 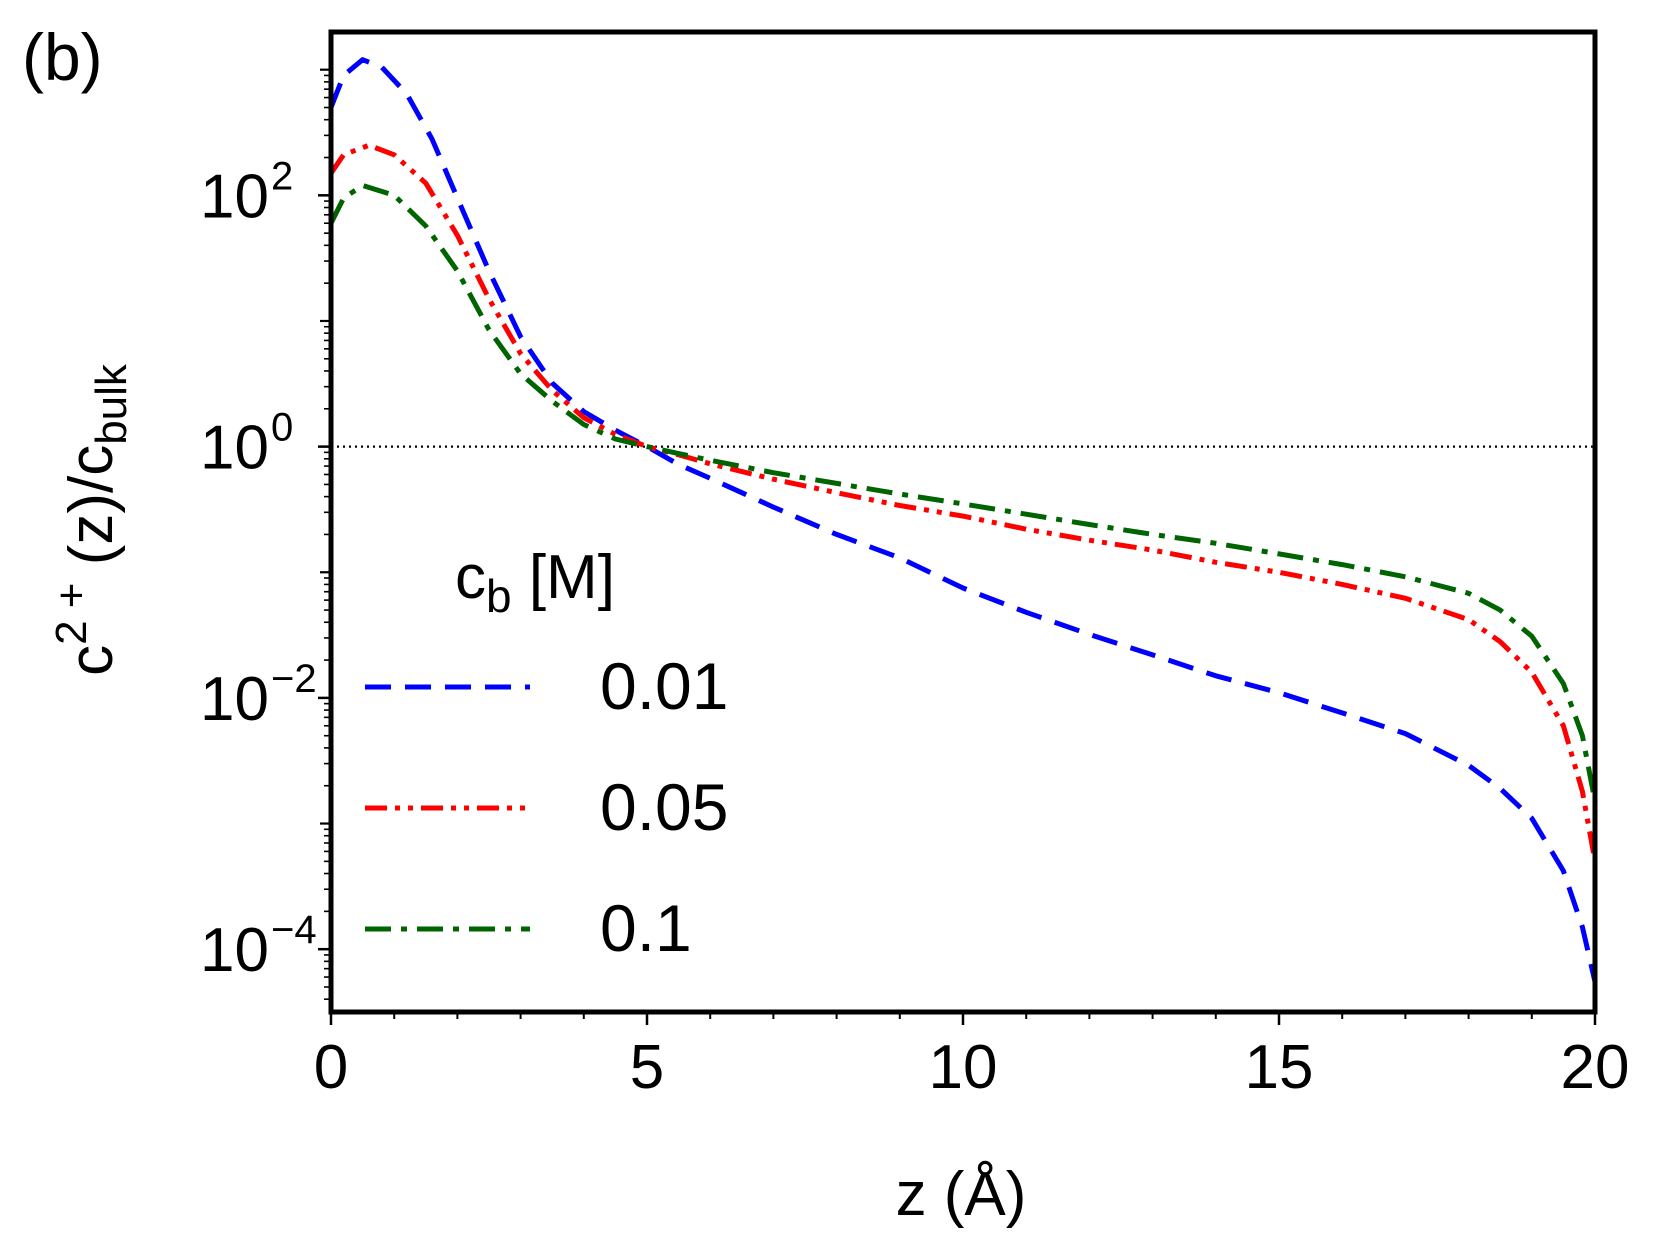 What do you see at coordinates (282, 428) in the screenshot?
I see `y-tick-exponent-1: 0` at bounding box center [282, 428].